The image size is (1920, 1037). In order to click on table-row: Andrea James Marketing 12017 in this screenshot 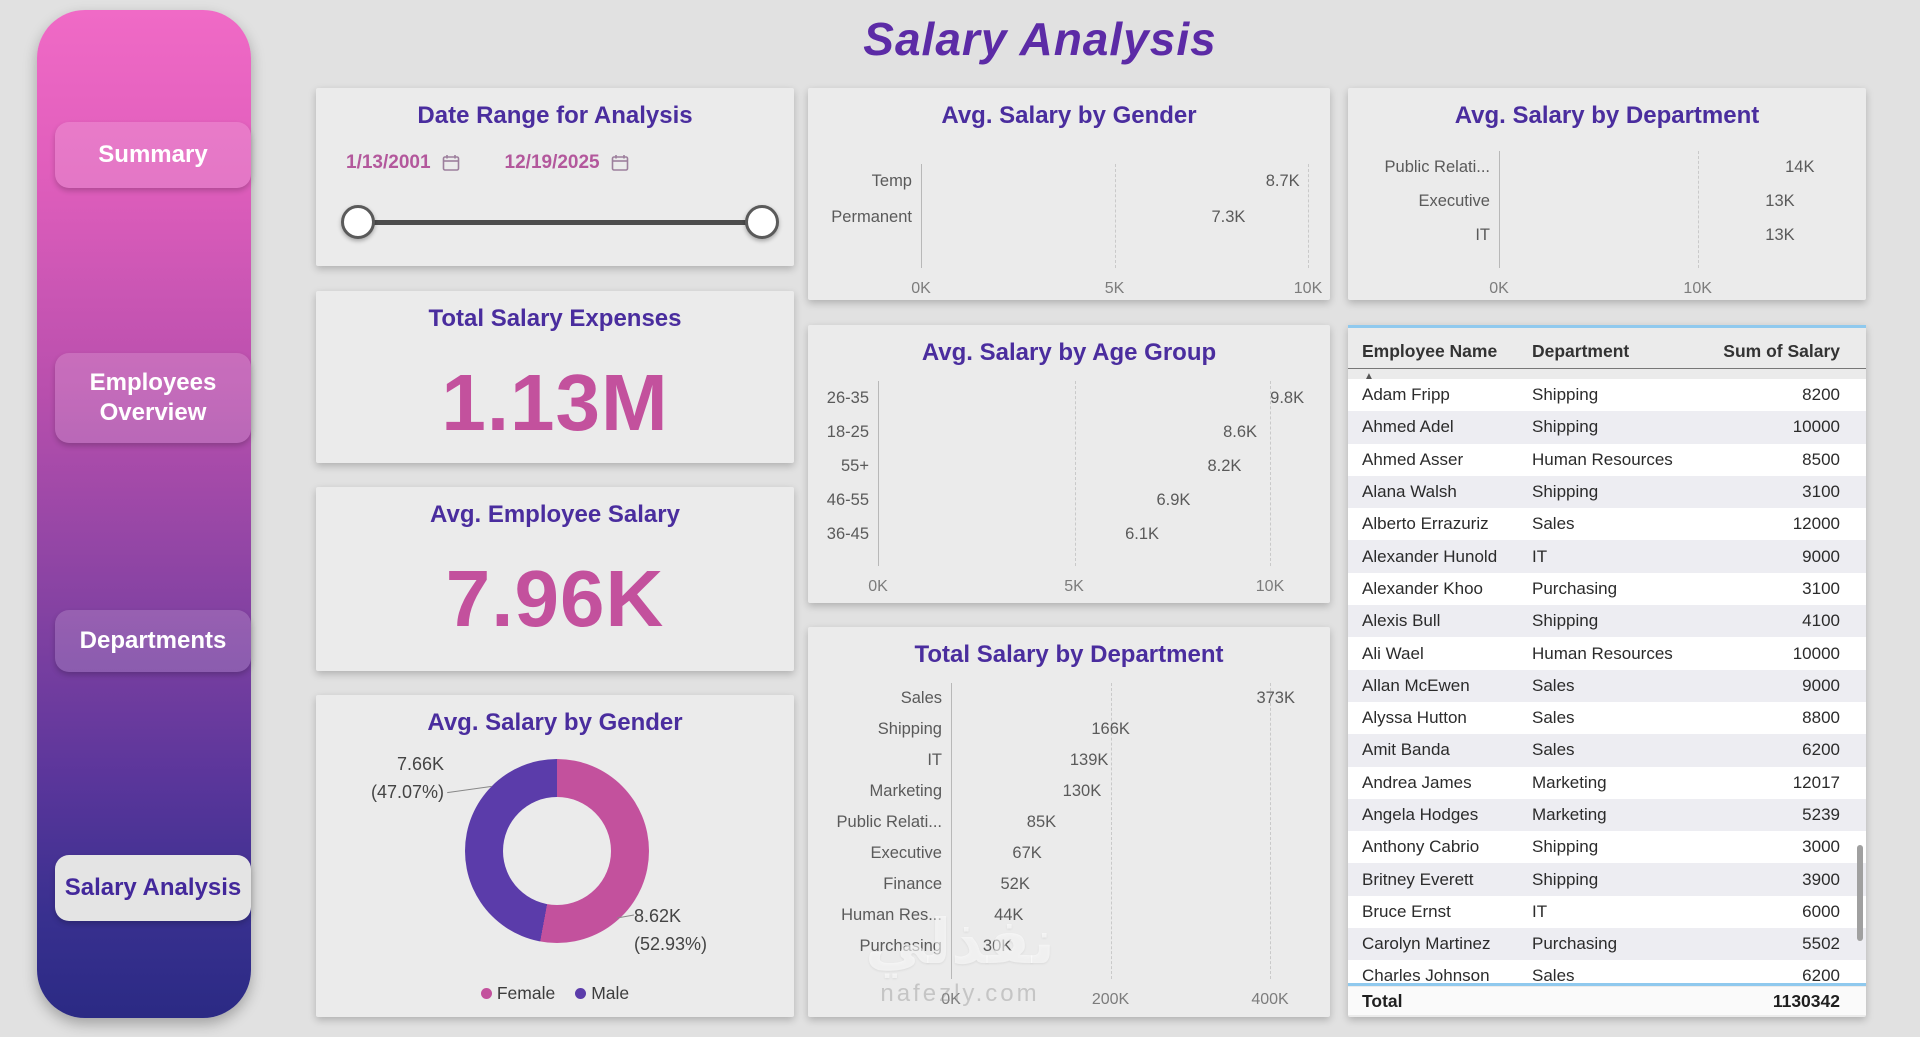, I will do `click(1607, 782)`.